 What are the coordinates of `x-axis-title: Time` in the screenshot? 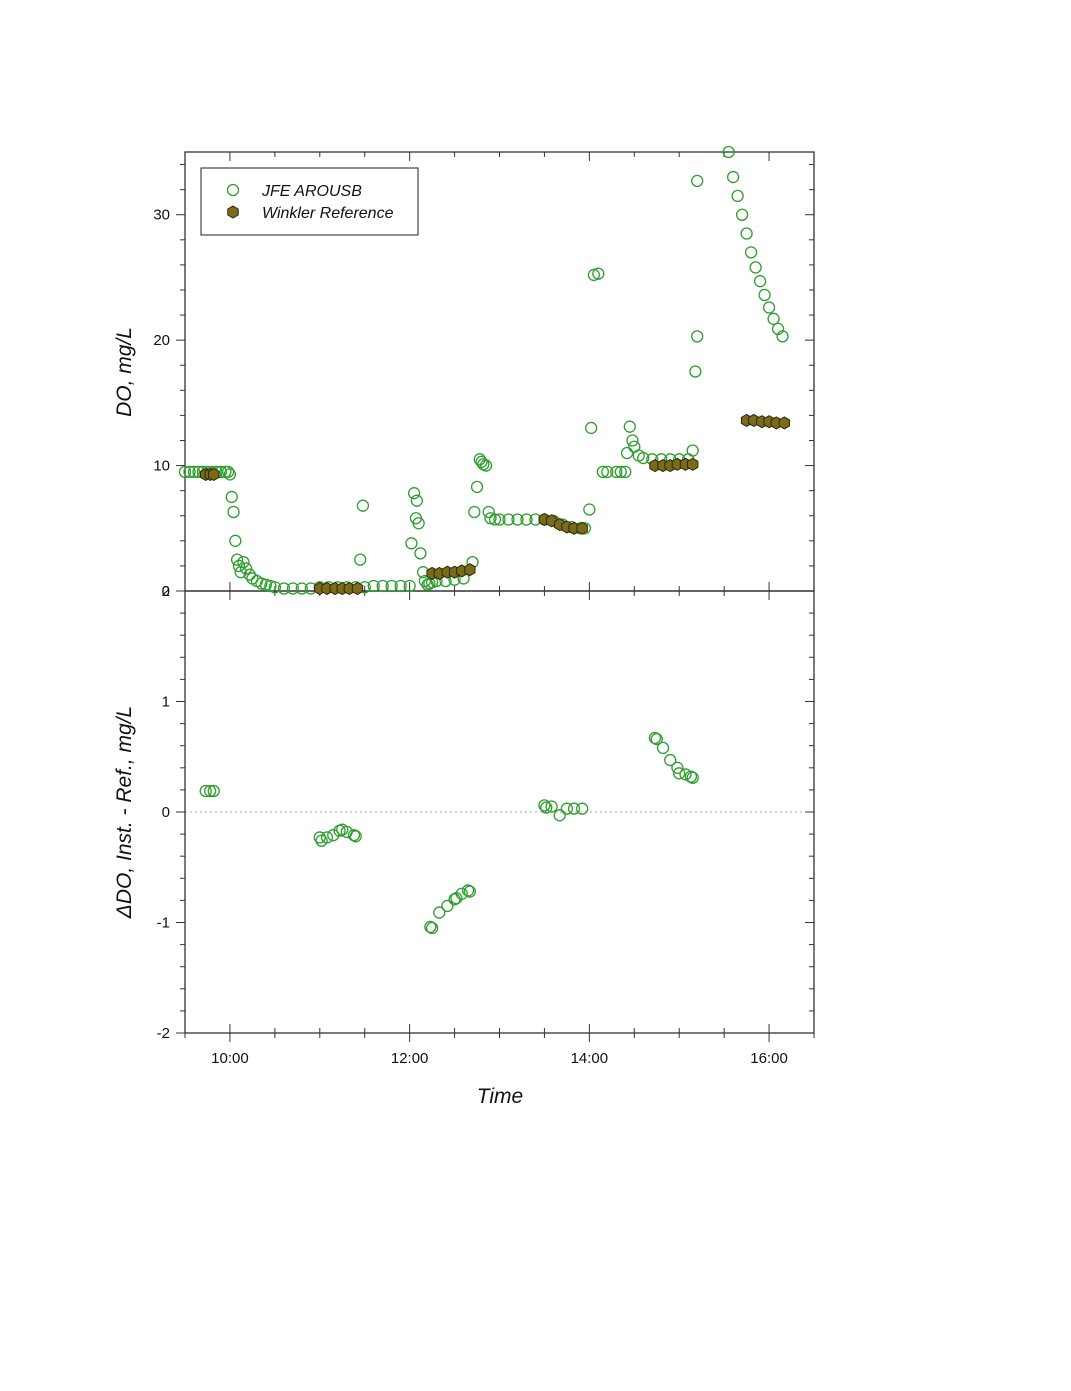 It's located at (500, 1096).